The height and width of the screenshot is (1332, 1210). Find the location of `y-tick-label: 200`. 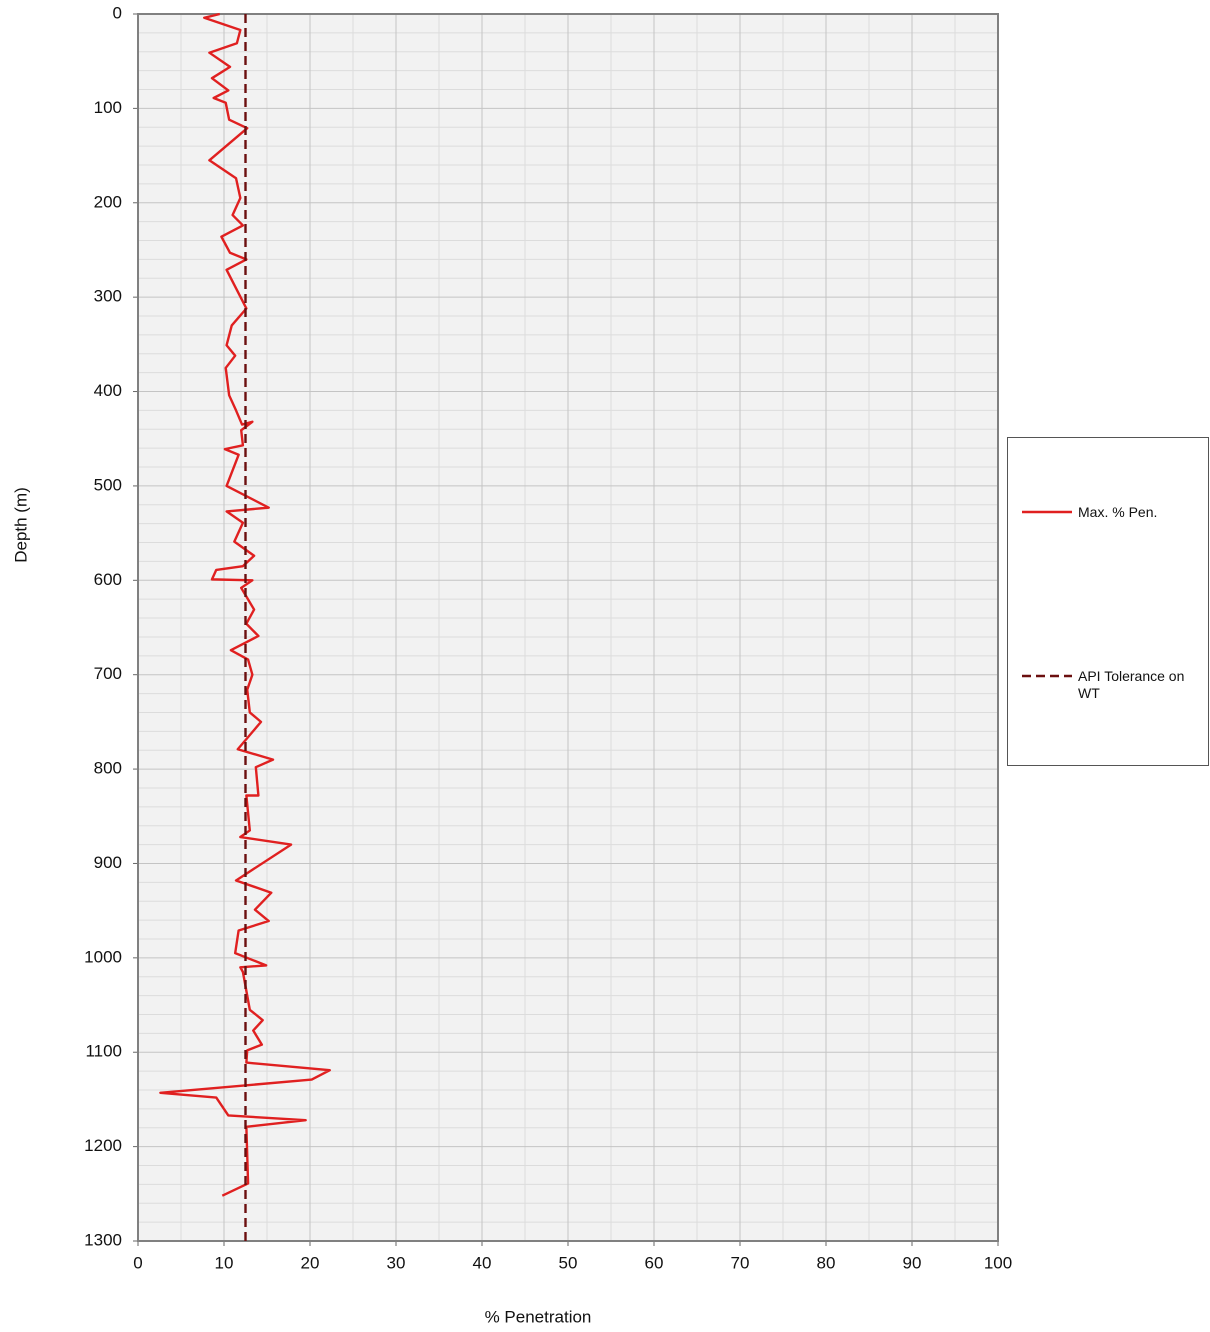

y-tick-label: 200 is located at coordinates (108, 201).